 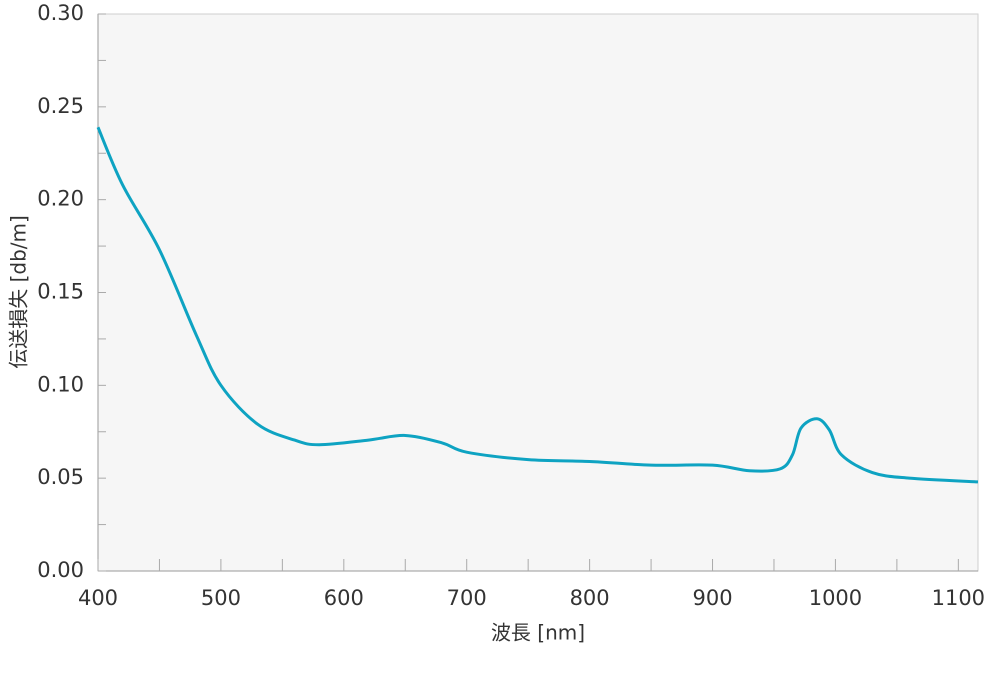 What do you see at coordinates (60, 292) in the screenshot?
I see `y-tick-label: 0.15` at bounding box center [60, 292].